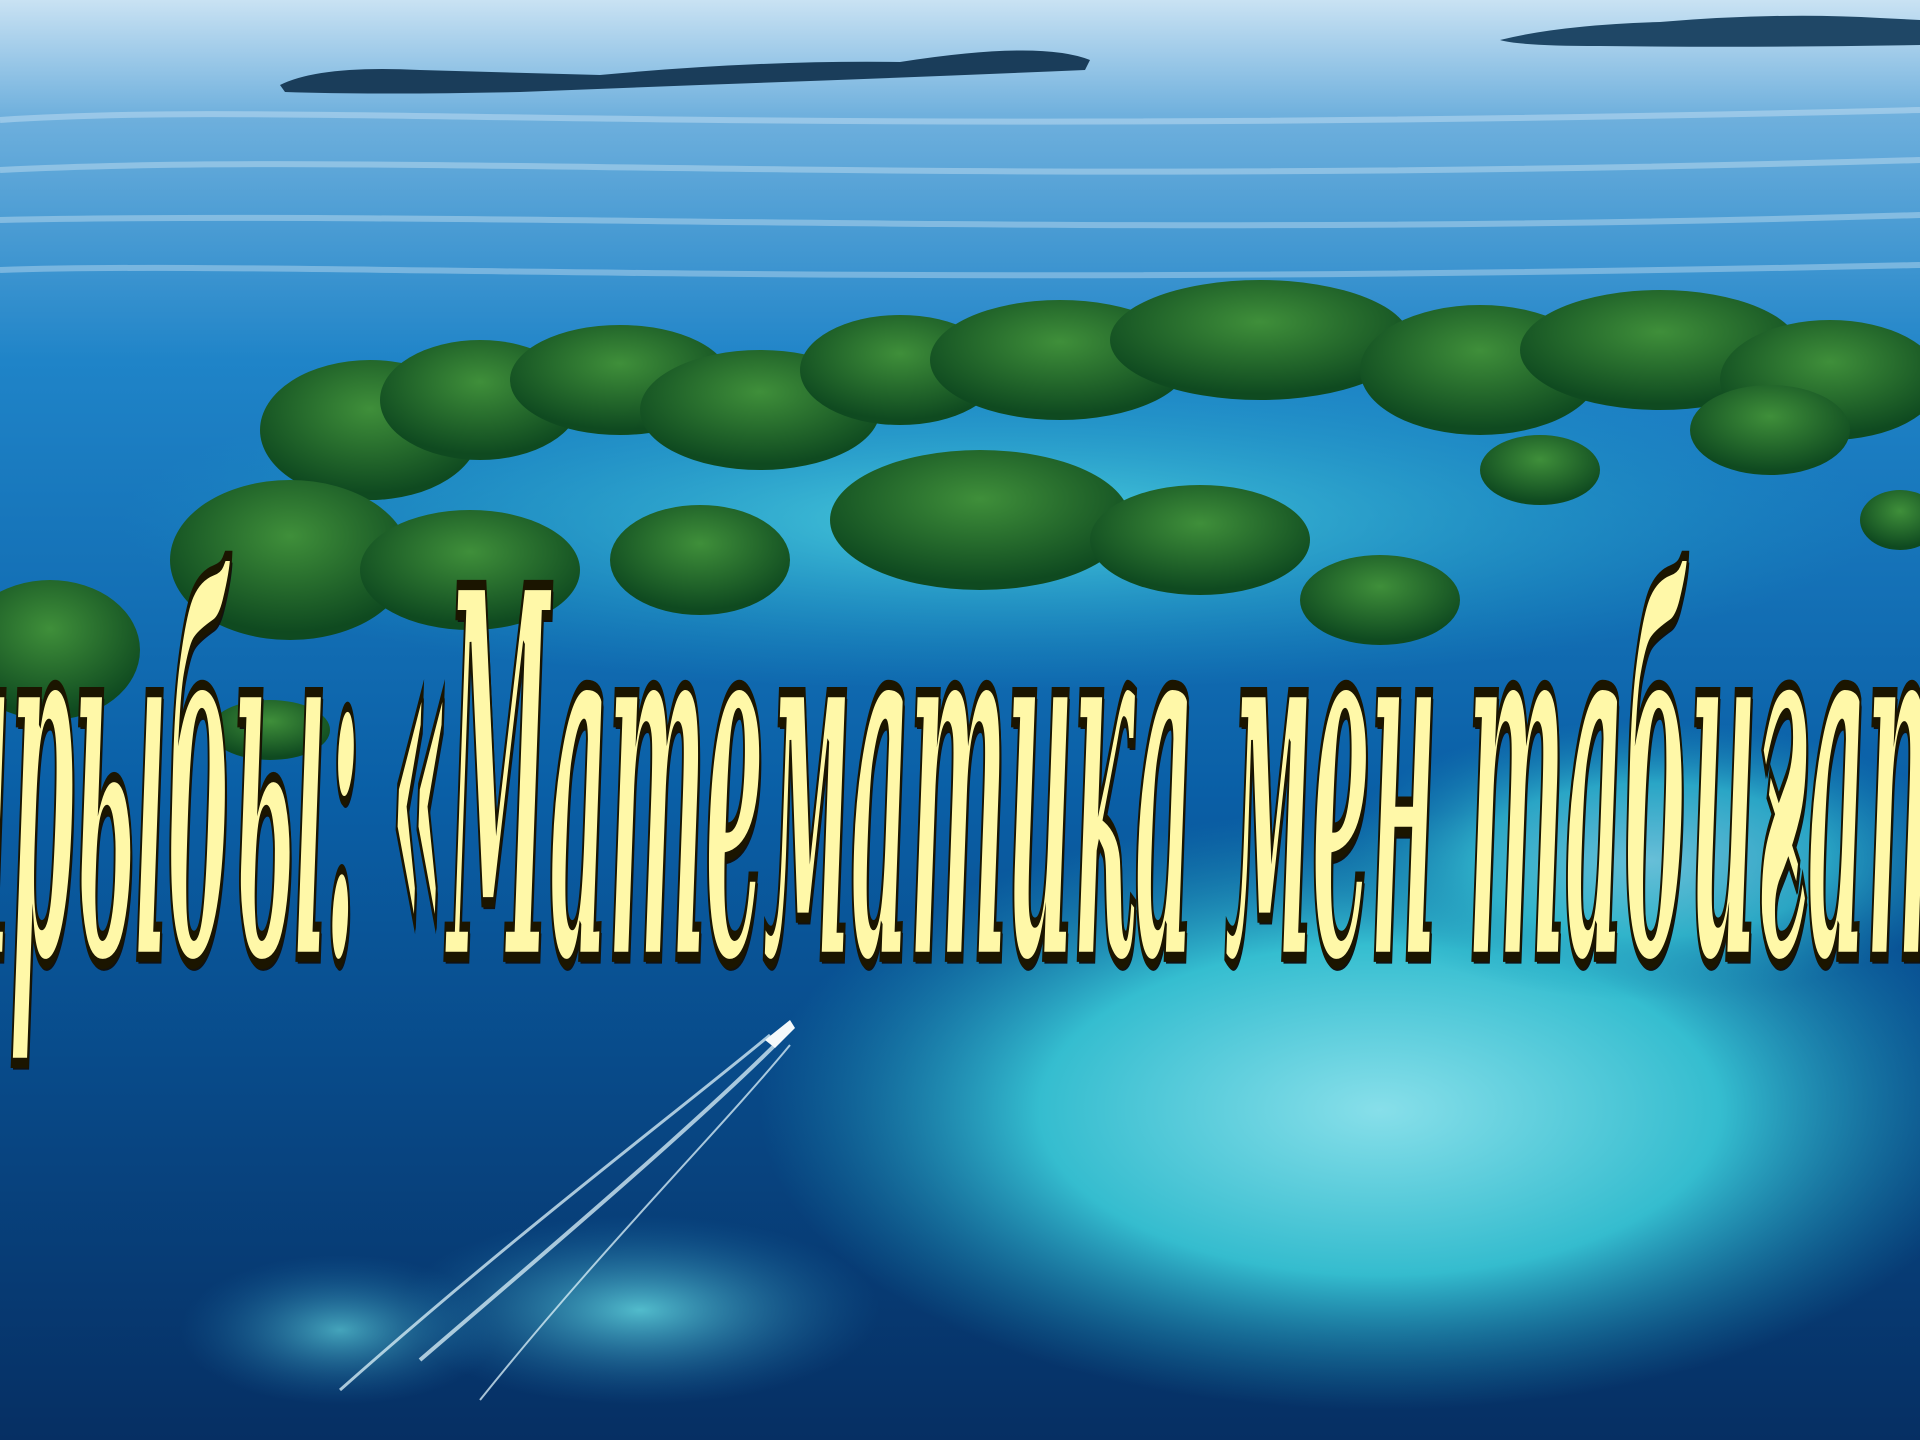 Image resolution: width=1920 pixels, height=1440 pixels. What do you see at coordinates (780, 1034) in the screenshot?
I see `boat` at bounding box center [780, 1034].